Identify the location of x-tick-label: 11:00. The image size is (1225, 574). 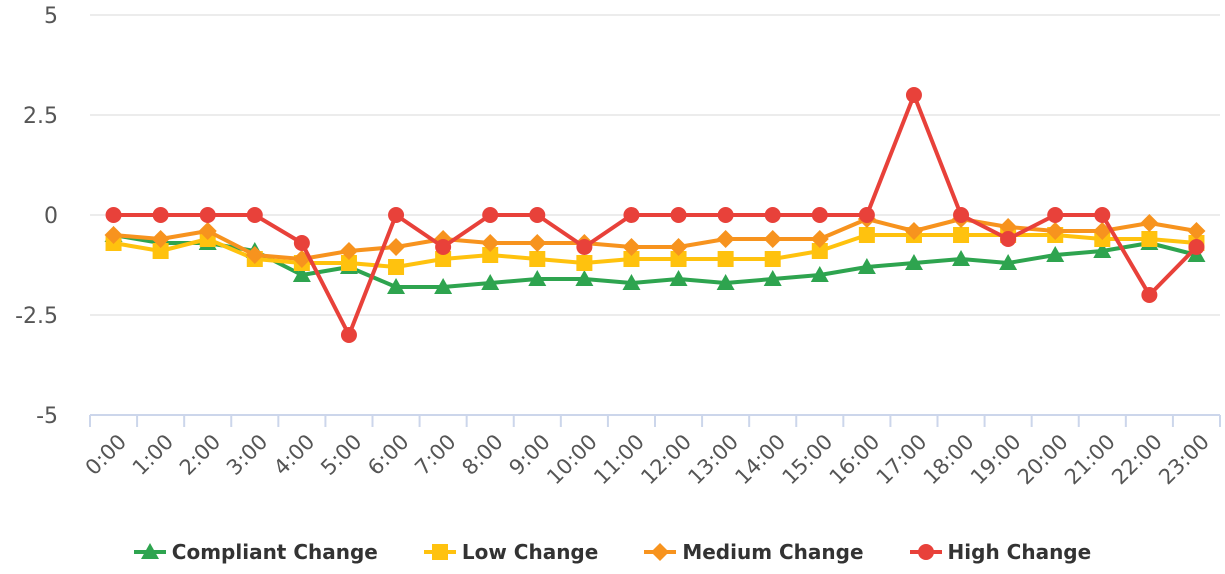
(619, 460).